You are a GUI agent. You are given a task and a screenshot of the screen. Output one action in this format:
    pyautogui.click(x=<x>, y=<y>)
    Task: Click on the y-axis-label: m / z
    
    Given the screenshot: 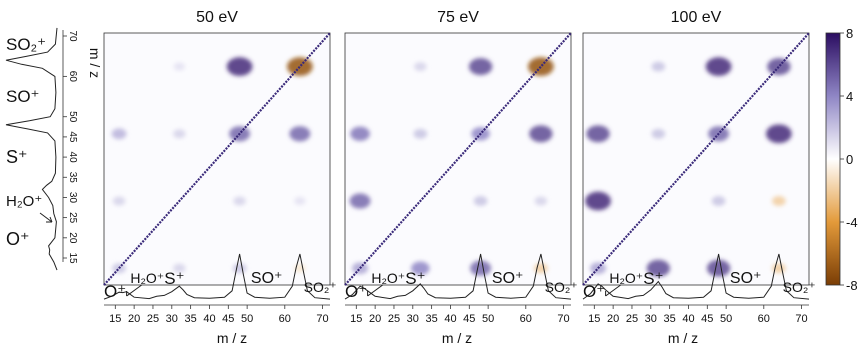 What is the action you would take?
    pyautogui.click(x=95, y=63)
    